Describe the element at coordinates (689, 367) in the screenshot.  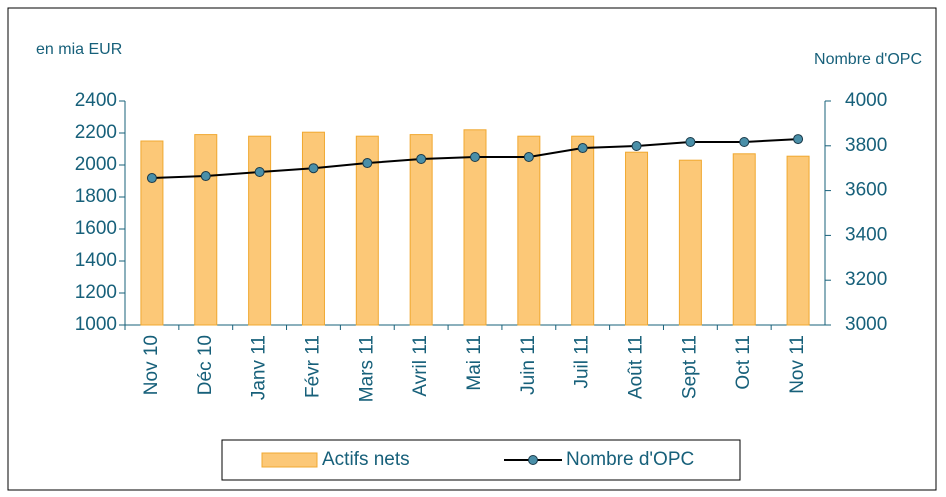
I see `x-tick-label: Sept 11` at that location.